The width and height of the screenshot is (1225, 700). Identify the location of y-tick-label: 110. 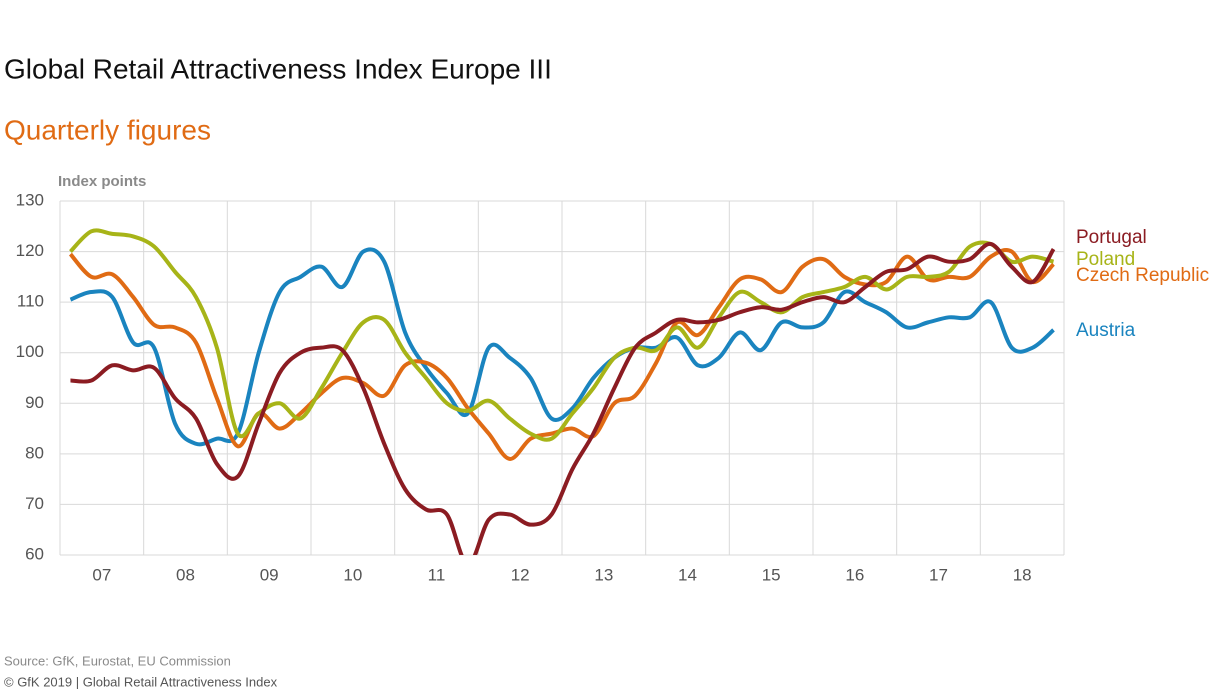
(30, 301).